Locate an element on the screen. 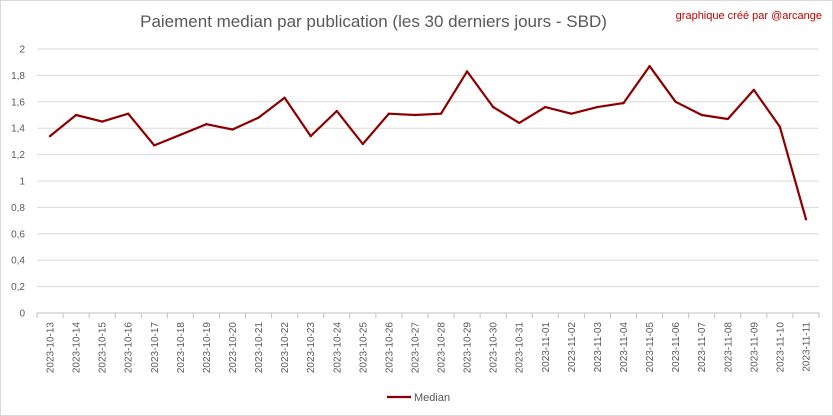  x-tick-label: 2023-10-26 is located at coordinates (389, 348).